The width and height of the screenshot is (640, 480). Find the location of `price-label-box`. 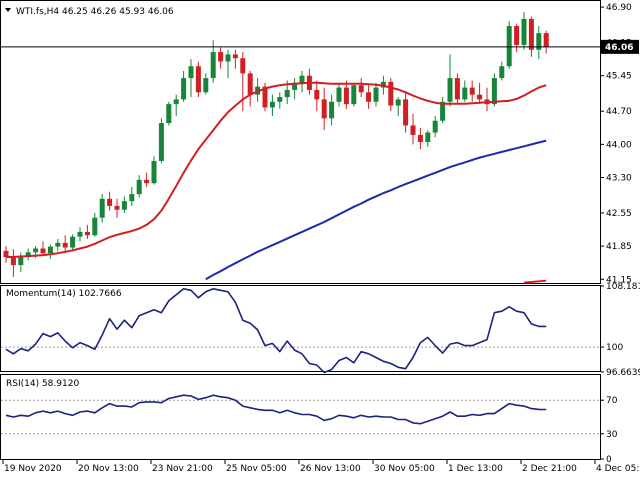

price-label-box is located at coordinates (620, 46).